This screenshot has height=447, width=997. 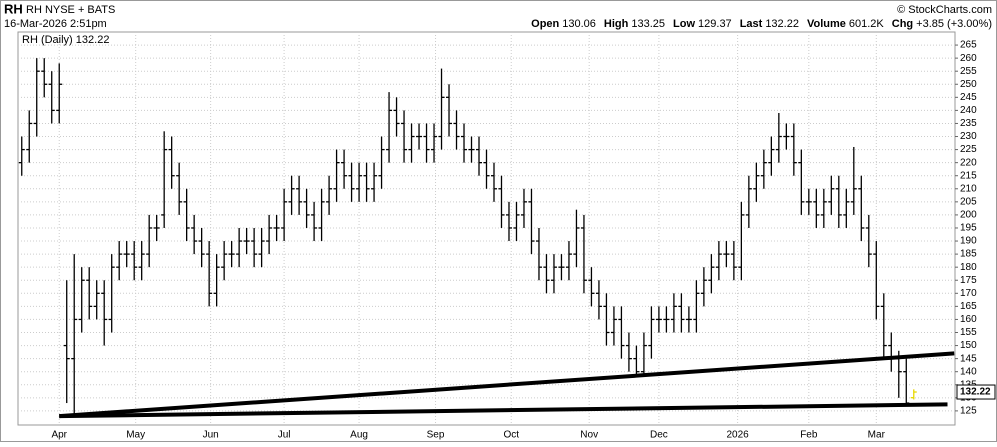 I want to click on quote-value: 130.06, so click(x=579, y=24).